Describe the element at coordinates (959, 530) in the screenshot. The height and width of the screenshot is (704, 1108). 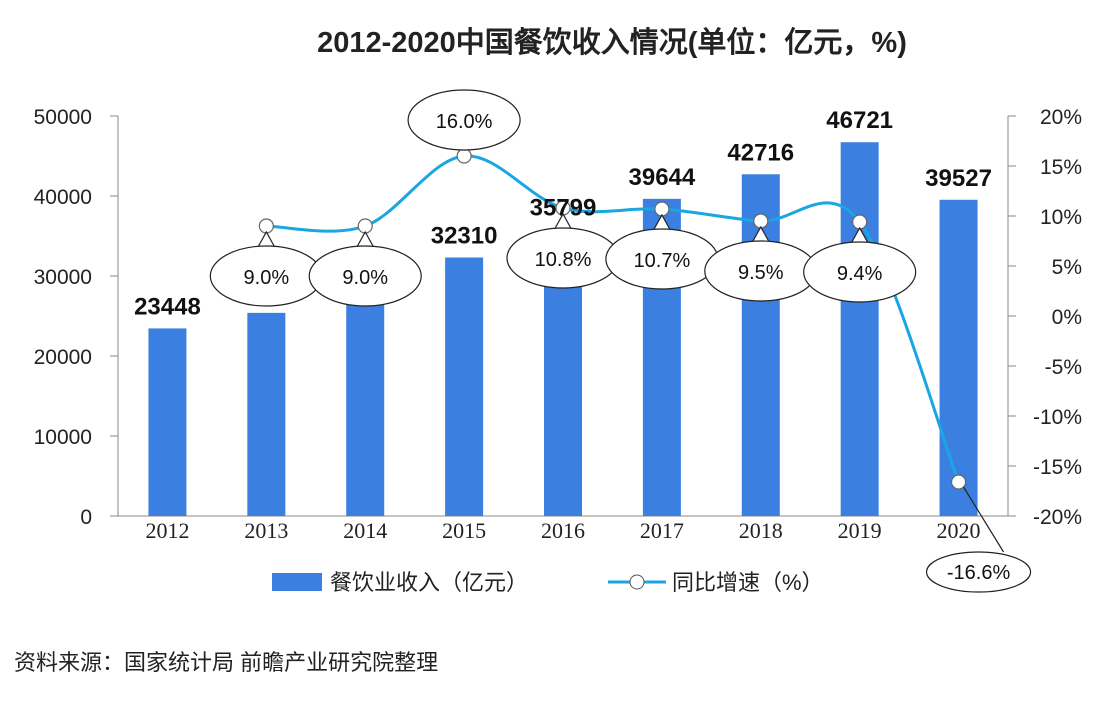
I see `x-tick-label: 2020` at that location.